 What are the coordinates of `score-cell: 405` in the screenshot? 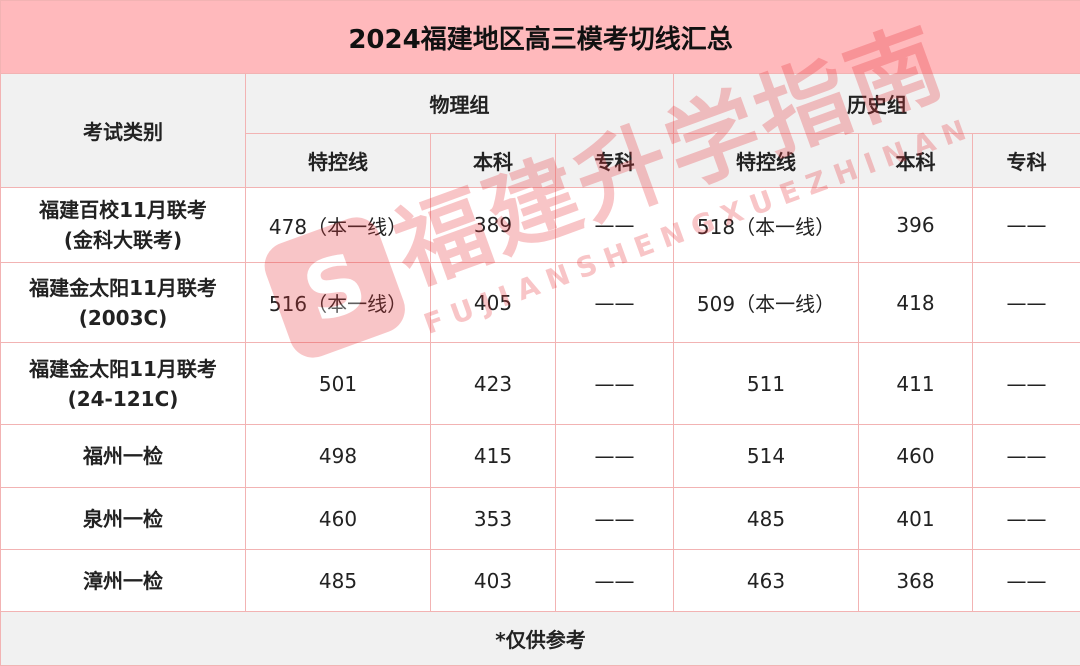 It's located at (493, 303).